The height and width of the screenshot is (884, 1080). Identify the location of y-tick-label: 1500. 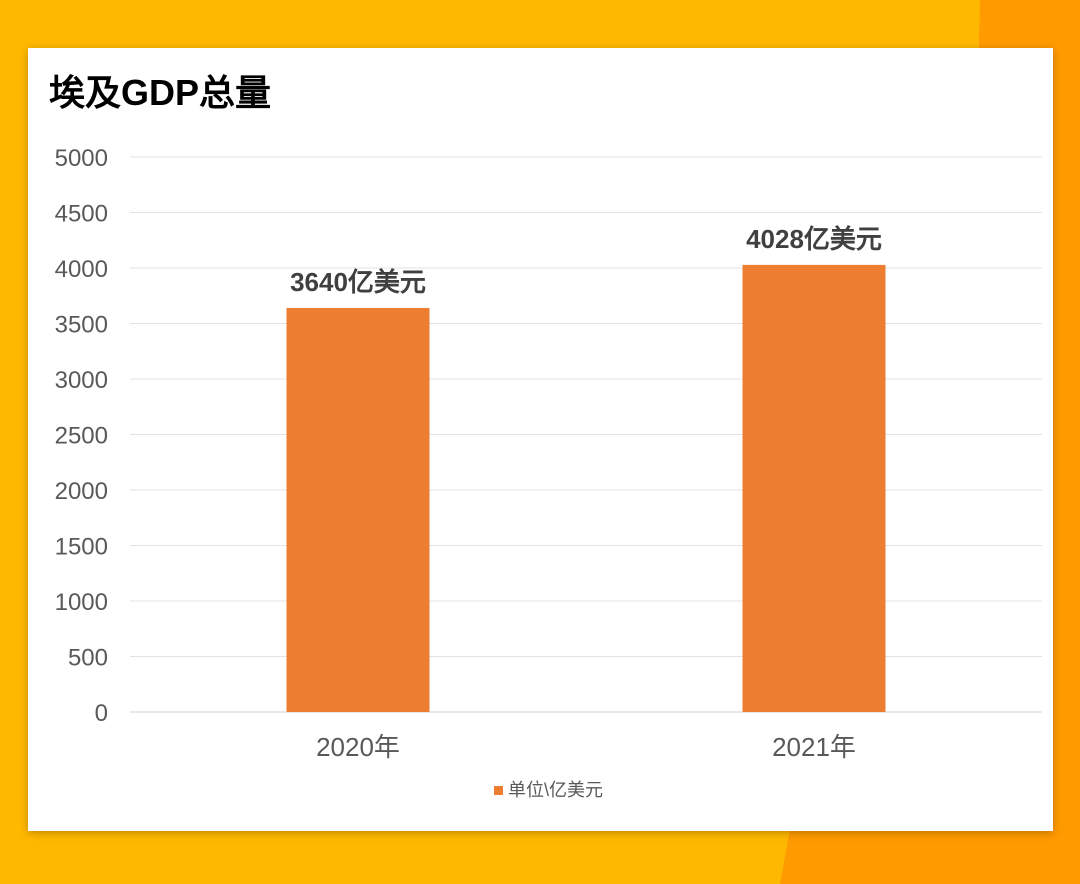
(81, 547).